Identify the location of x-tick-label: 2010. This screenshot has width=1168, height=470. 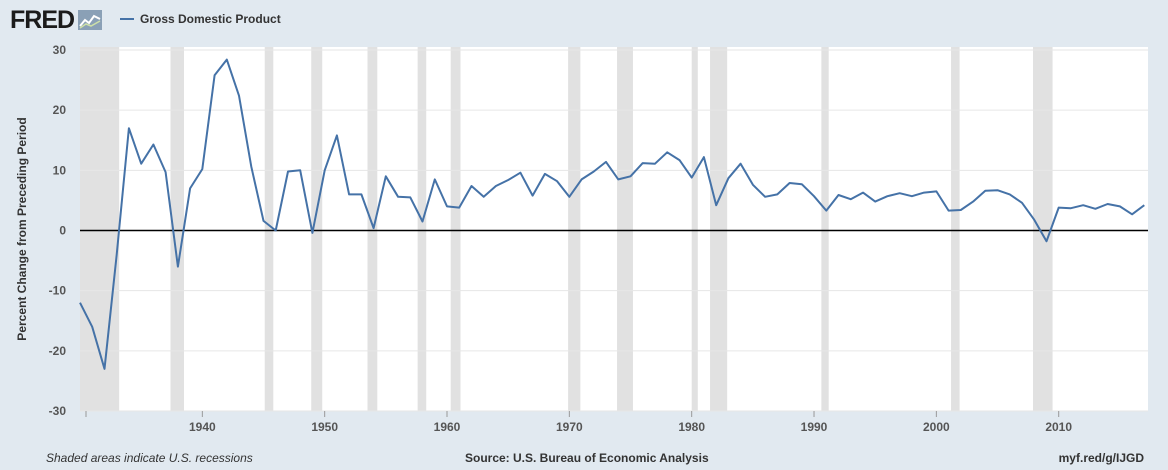
(1058, 427).